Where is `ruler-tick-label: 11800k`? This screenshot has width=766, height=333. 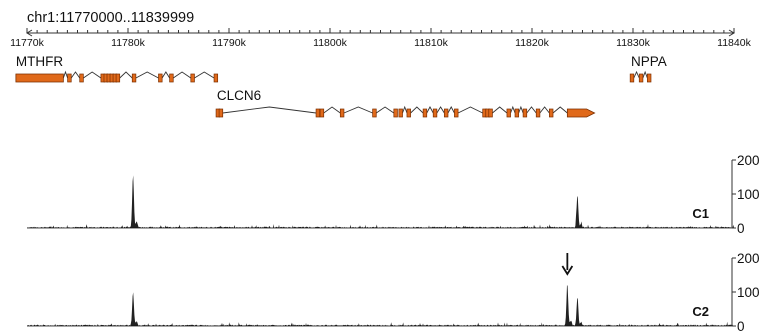 ruler-tick-label: 11800k is located at coordinates (330, 43).